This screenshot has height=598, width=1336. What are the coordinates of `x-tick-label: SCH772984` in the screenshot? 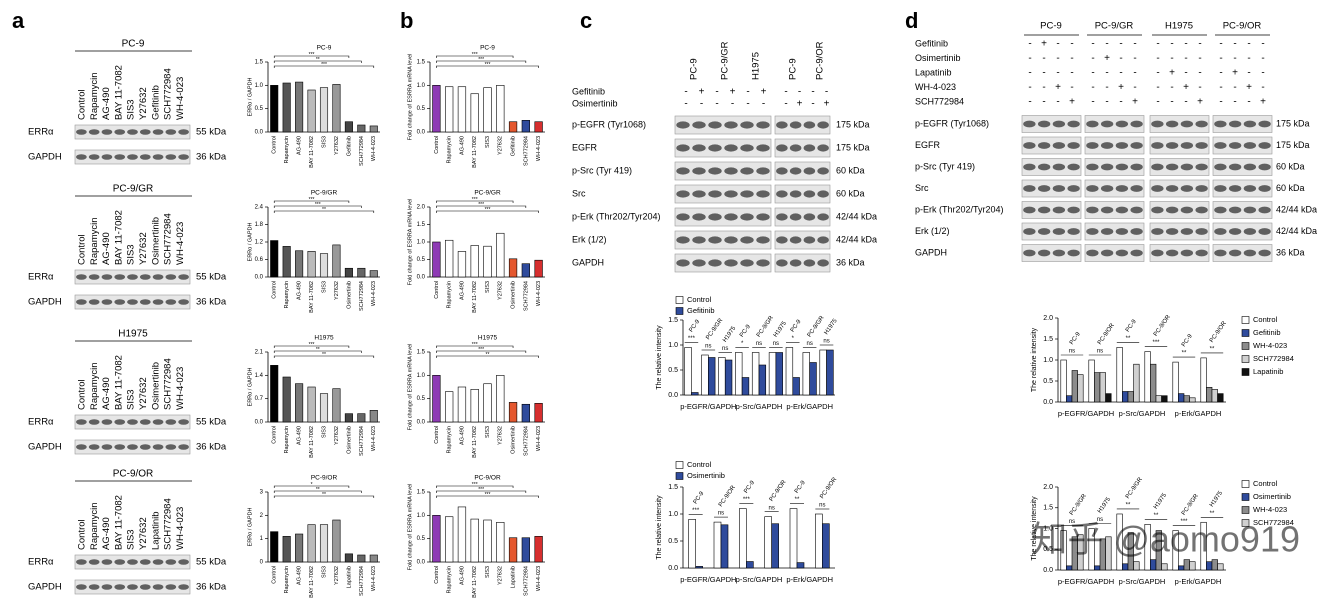 It's located at (362, 296).